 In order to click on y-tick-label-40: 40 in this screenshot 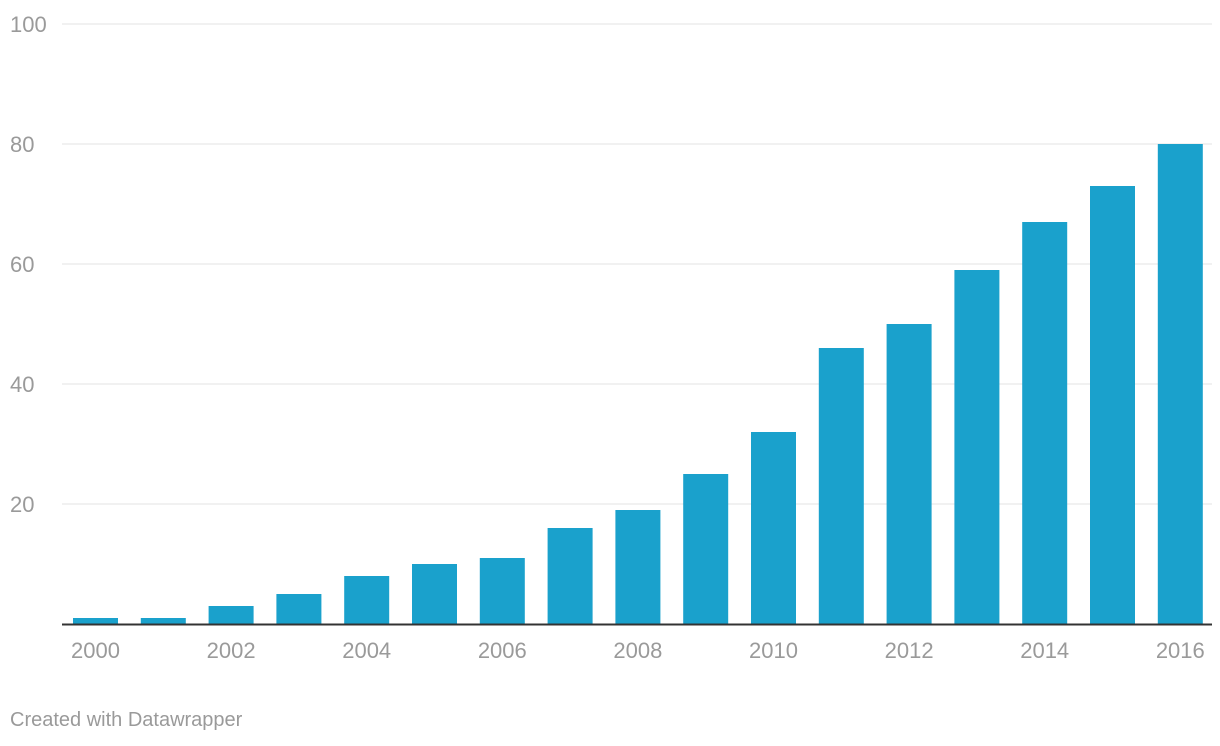, I will do `click(22, 384)`.